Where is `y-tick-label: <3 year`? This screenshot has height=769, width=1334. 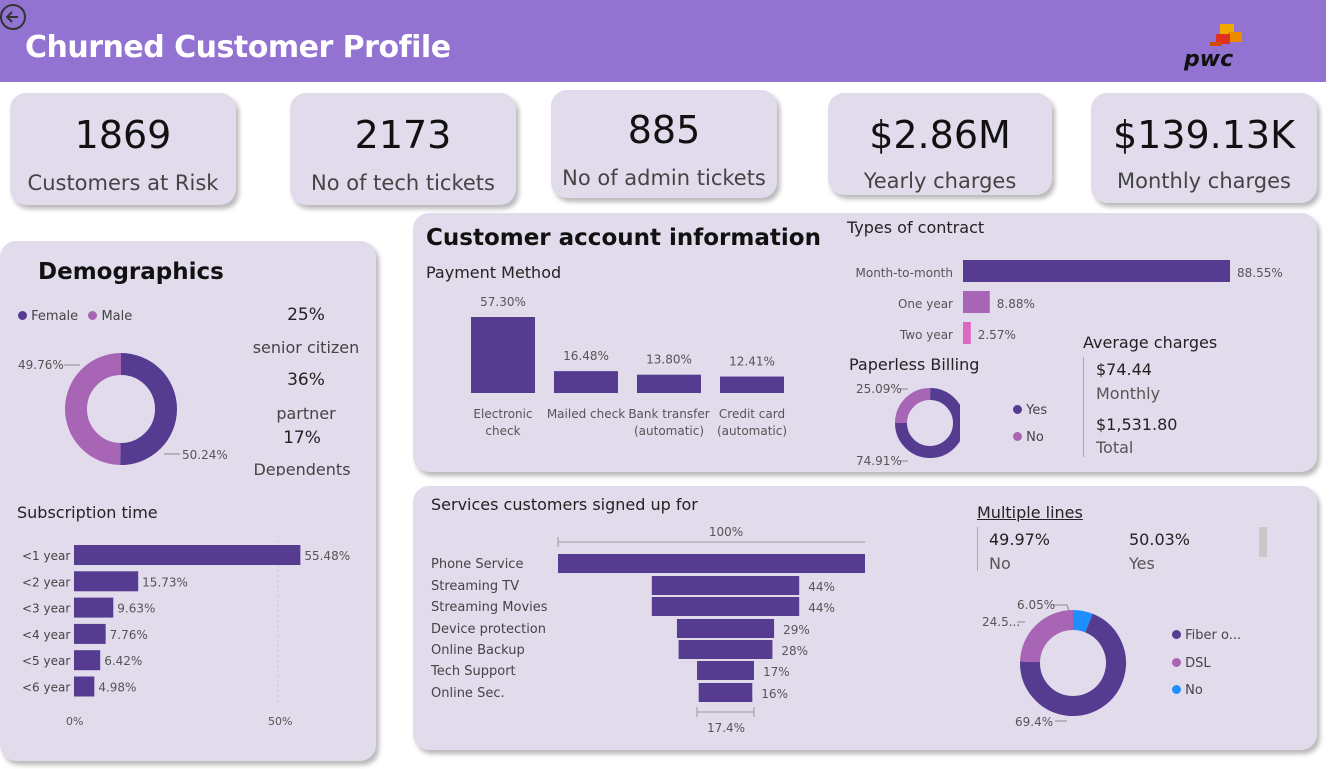
y-tick-label: <3 year is located at coordinates (46, 609).